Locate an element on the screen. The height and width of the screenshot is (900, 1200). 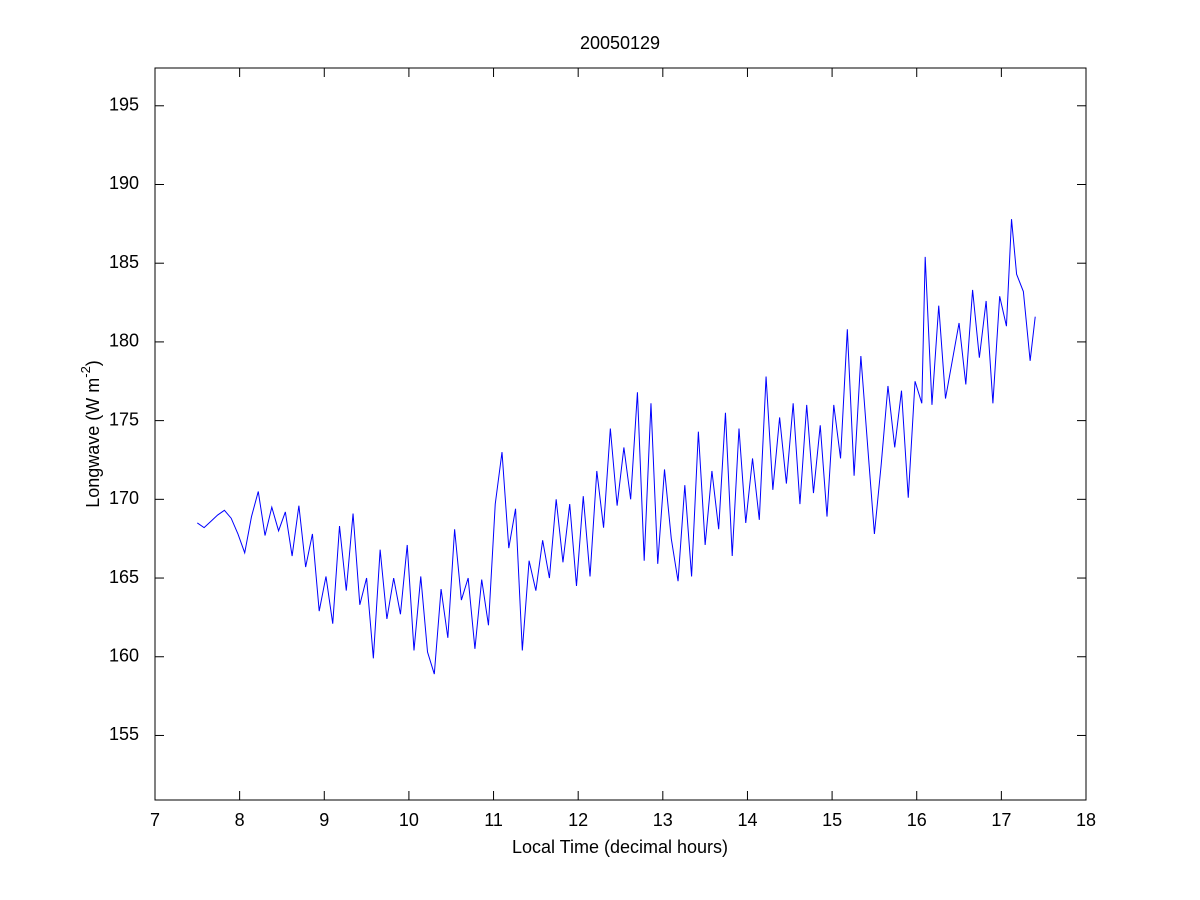
x-tick-label: 16 is located at coordinates (917, 820).